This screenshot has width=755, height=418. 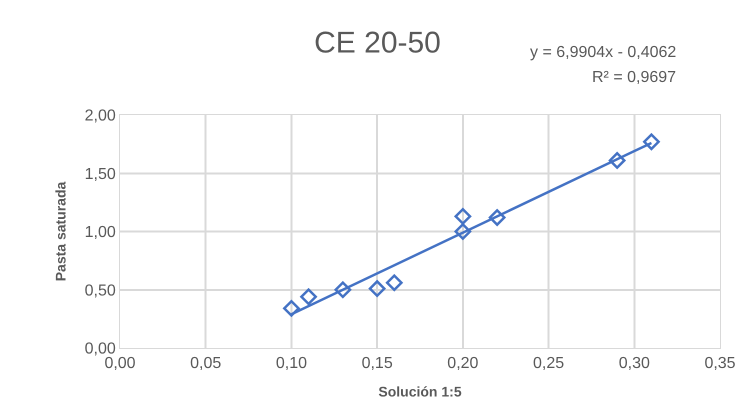 I want to click on x-tick-label: 0,15, so click(x=377, y=363).